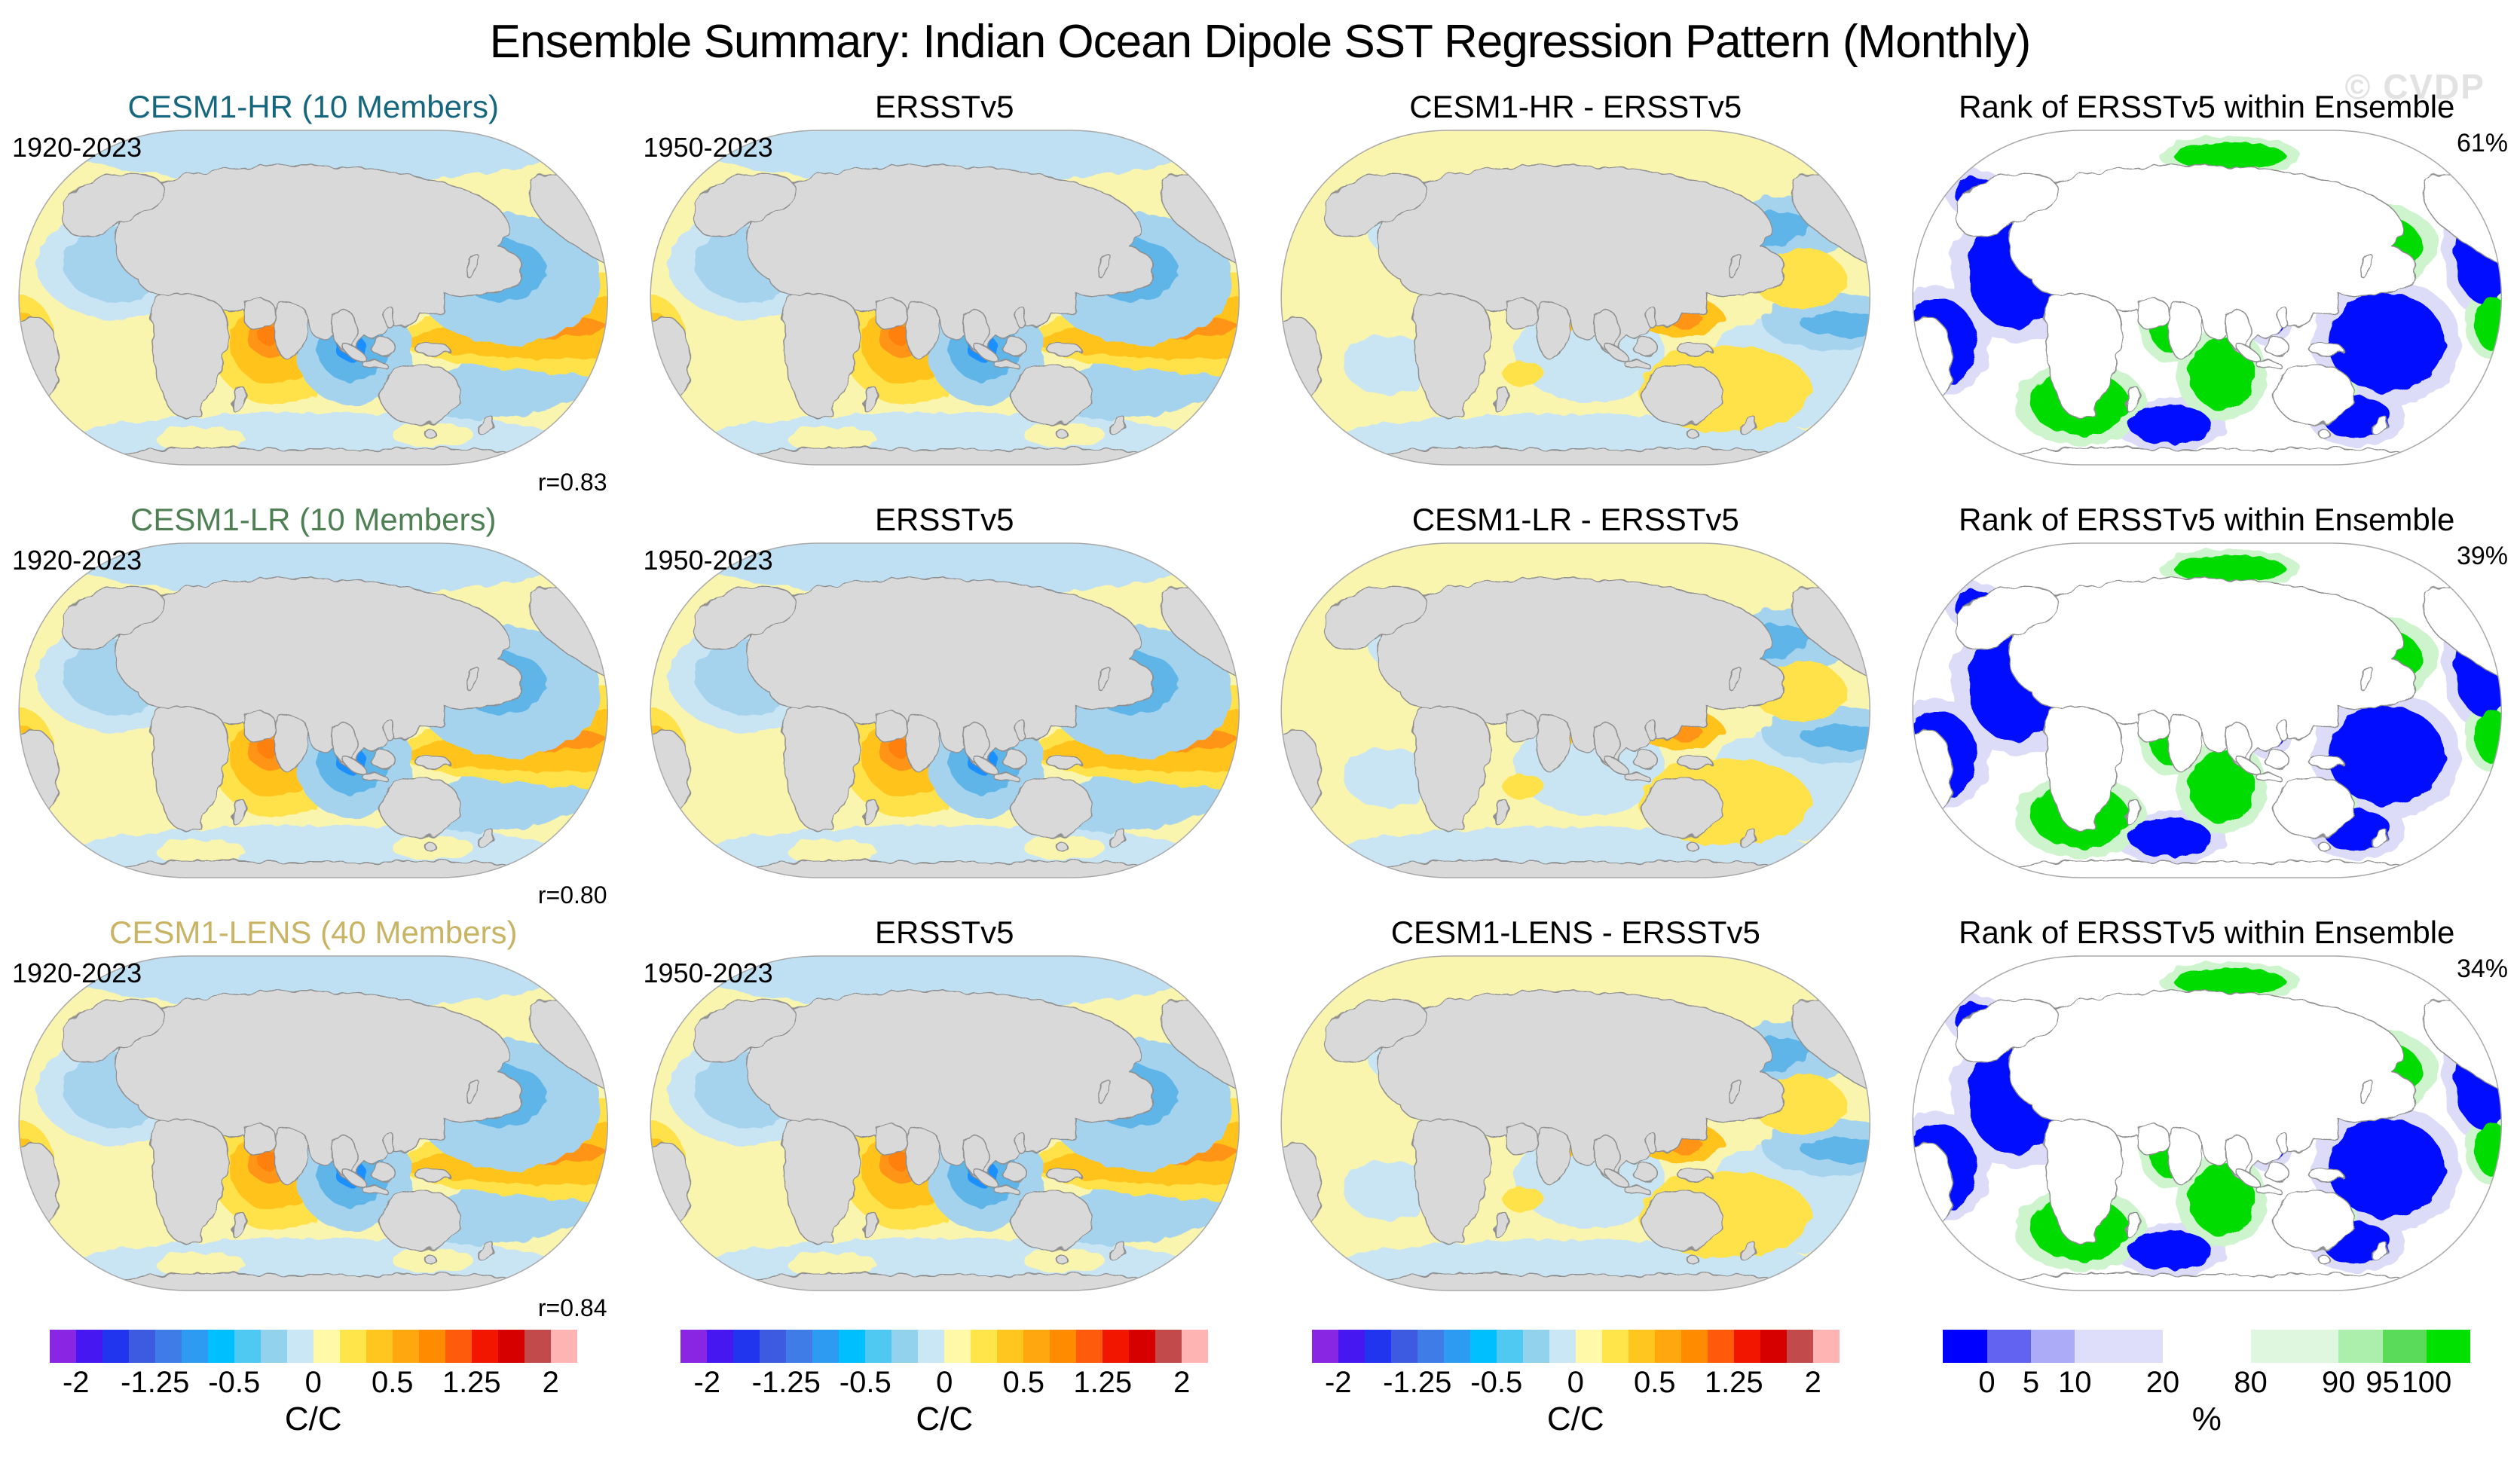 The image size is (2520, 1457). Describe the element at coordinates (313, 519) in the screenshot. I see `panel-title: CESM1-LR (10 Members)` at that location.